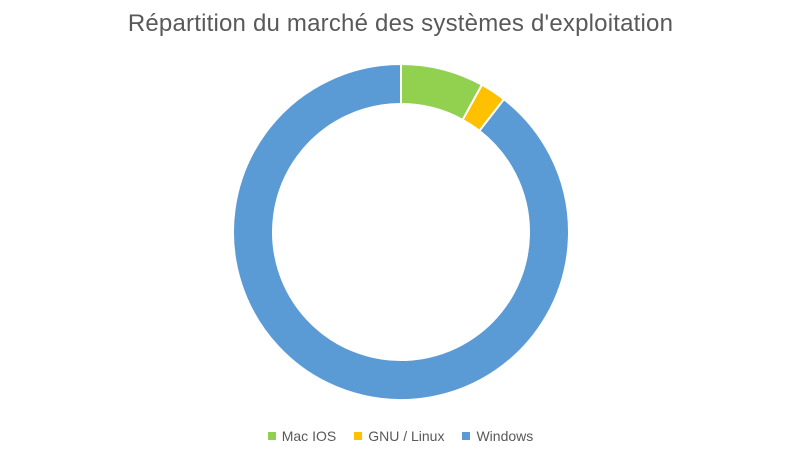 The image size is (801, 464). Describe the element at coordinates (406, 436) in the screenshot. I see `legend-label-gnu-linux: GNU / Linux` at that location.